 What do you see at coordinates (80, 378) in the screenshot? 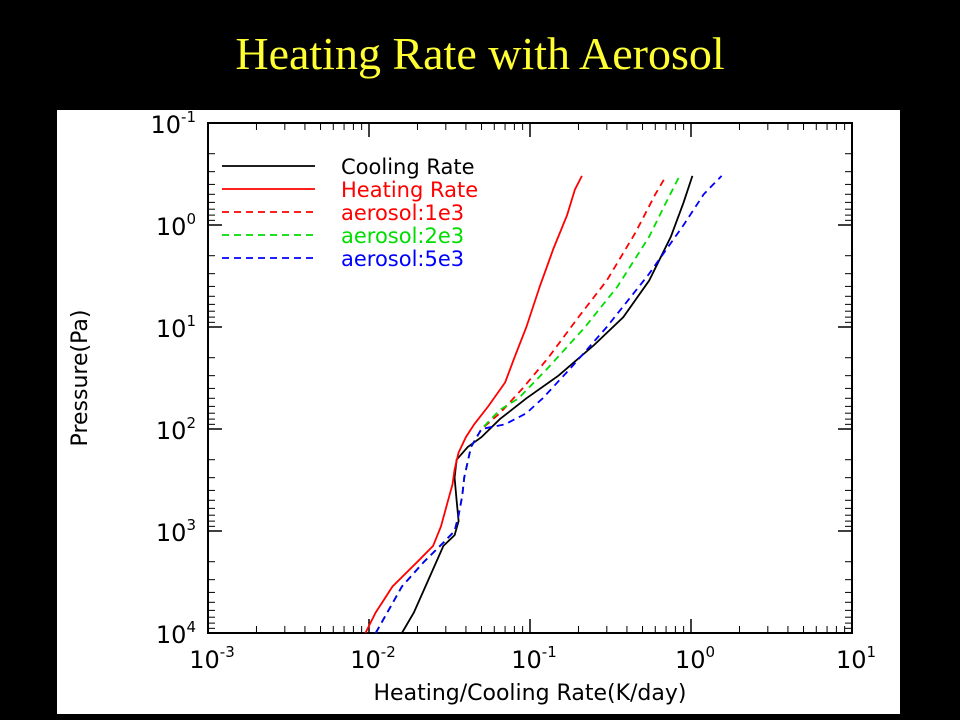
I see `y-axis-label: Pressure(Pa)` at bounding box center [80, 378].